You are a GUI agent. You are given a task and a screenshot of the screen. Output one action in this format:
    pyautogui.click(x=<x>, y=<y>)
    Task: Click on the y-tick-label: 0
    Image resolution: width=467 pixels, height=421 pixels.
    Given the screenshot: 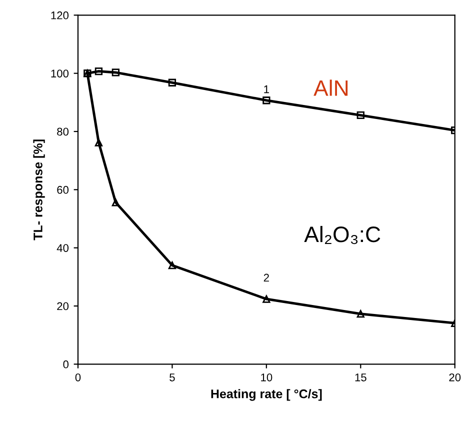 What is the action you would take?
    pyautogui.click(x=66, y=364)
    